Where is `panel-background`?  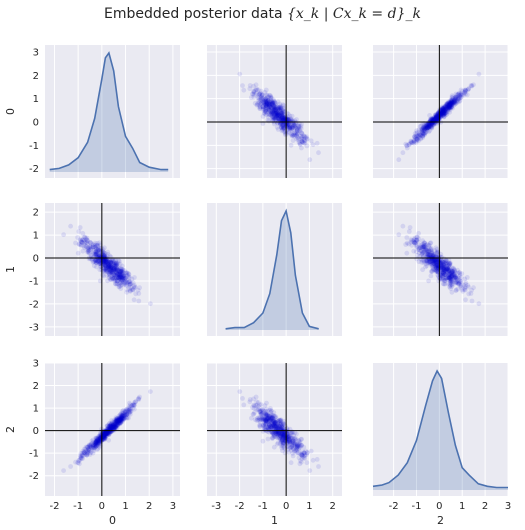 panel-background is located at coordinates (274, 111).